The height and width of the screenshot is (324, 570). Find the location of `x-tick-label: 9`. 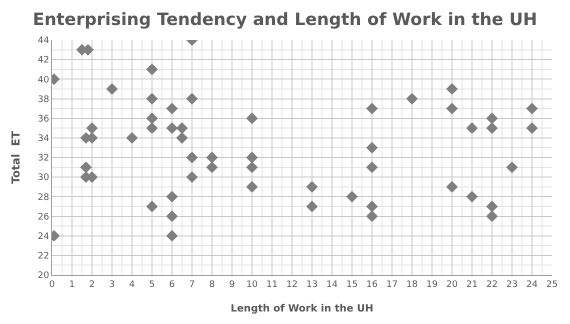

x-tick-label: 9 is located at coordinates (232, 285).